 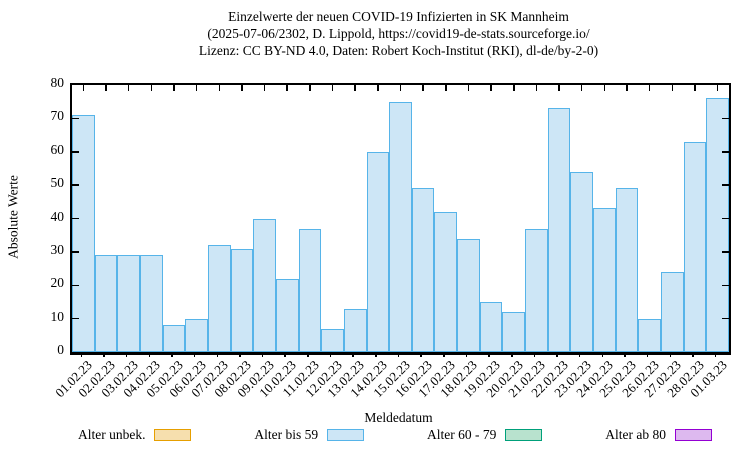 I want to click on bar-segment-19.02.23-alter-bis-59, so click(x=491, y=326).